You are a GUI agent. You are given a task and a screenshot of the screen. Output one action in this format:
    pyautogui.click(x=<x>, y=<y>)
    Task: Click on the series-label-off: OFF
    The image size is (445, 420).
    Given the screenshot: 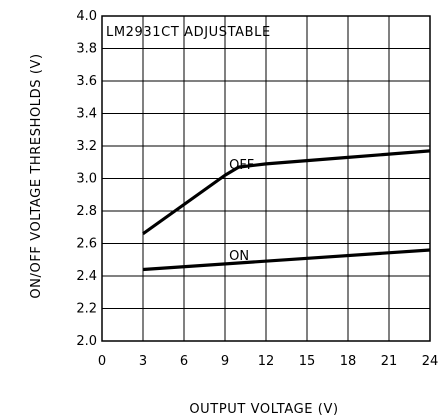 What is the action you would take?
    pyautogui.click(x=241, y=165)
    